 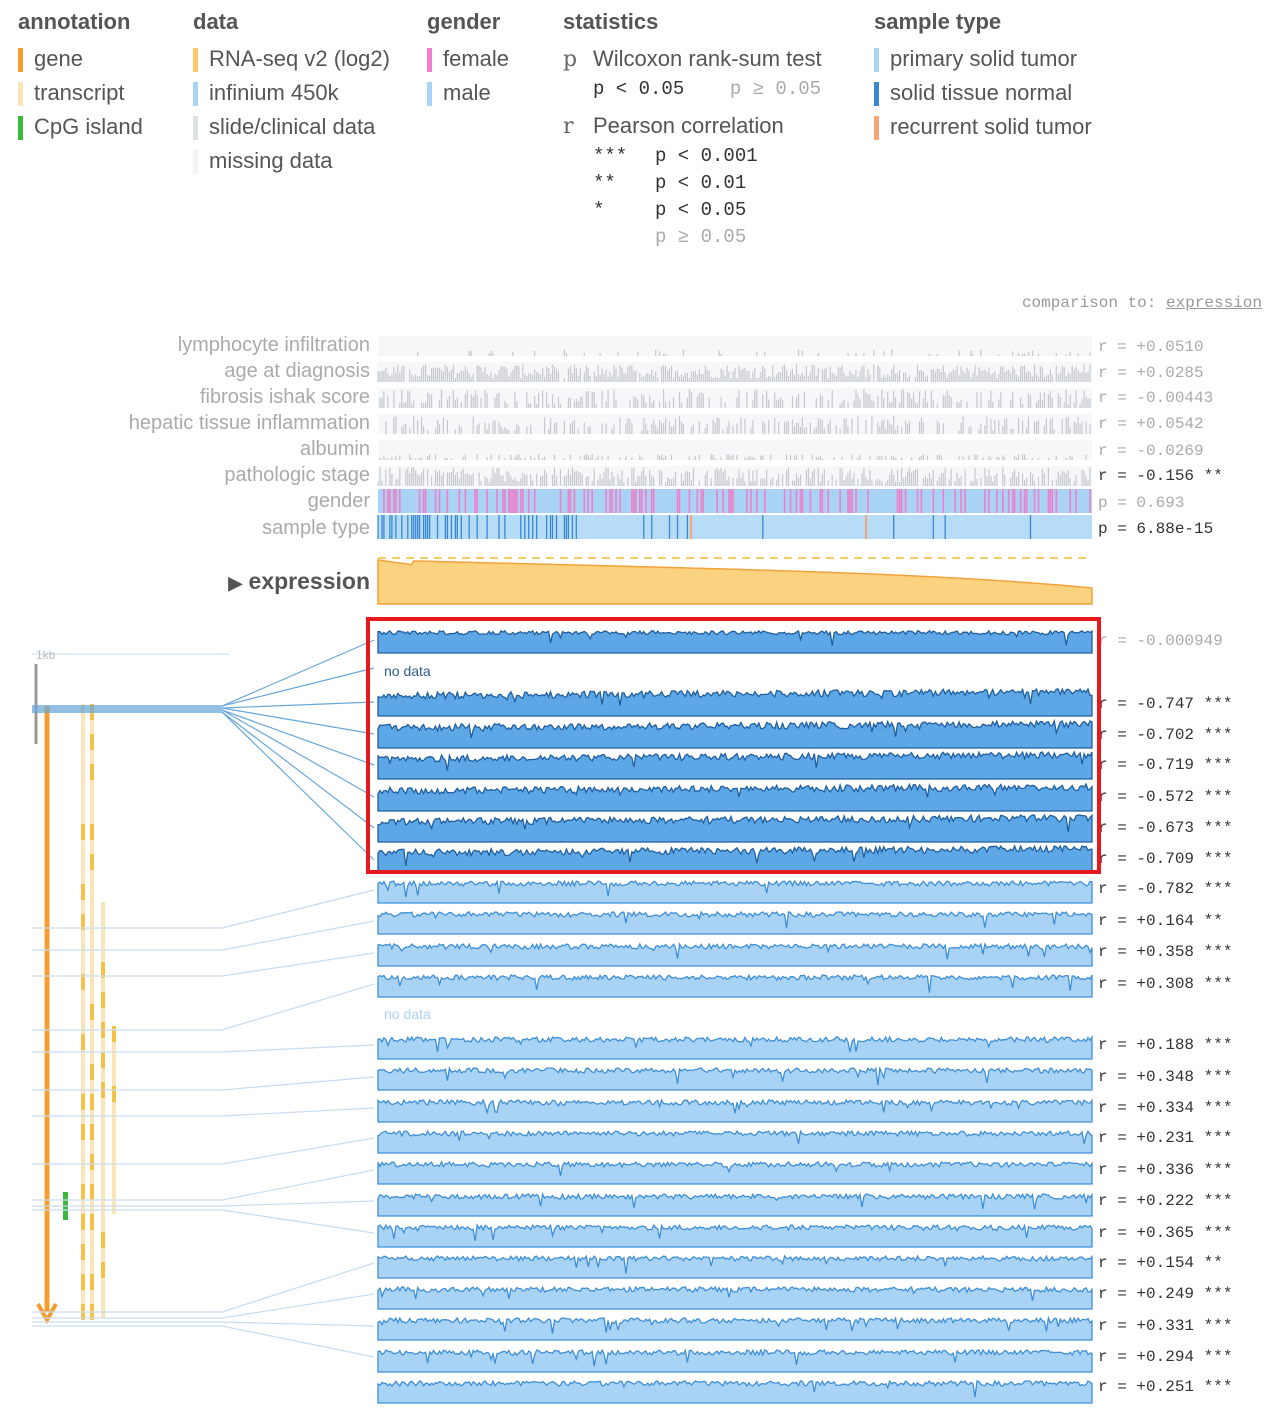 I want to click on legend-item-label: primary solid tumor, so click(x=984, y=58).